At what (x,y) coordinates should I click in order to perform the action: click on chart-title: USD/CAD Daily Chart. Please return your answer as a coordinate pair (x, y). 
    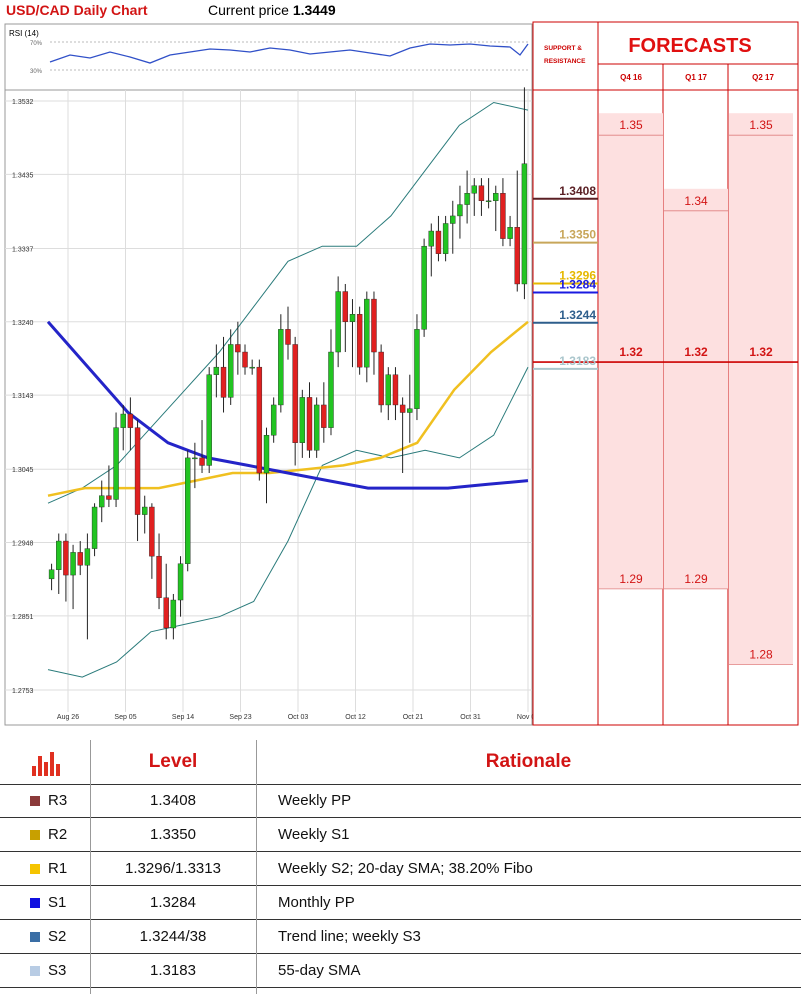
    Looking at the image, I should click on (77, 10).